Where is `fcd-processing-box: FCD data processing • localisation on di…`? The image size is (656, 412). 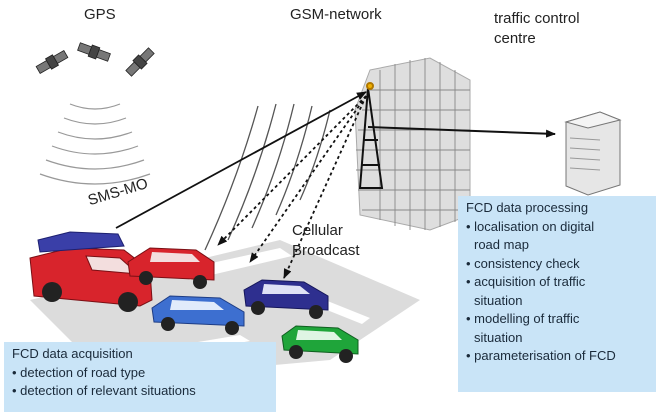 fcd-processing-box: FCD data processing • localisation on di… is located at coordinates (557, 294).